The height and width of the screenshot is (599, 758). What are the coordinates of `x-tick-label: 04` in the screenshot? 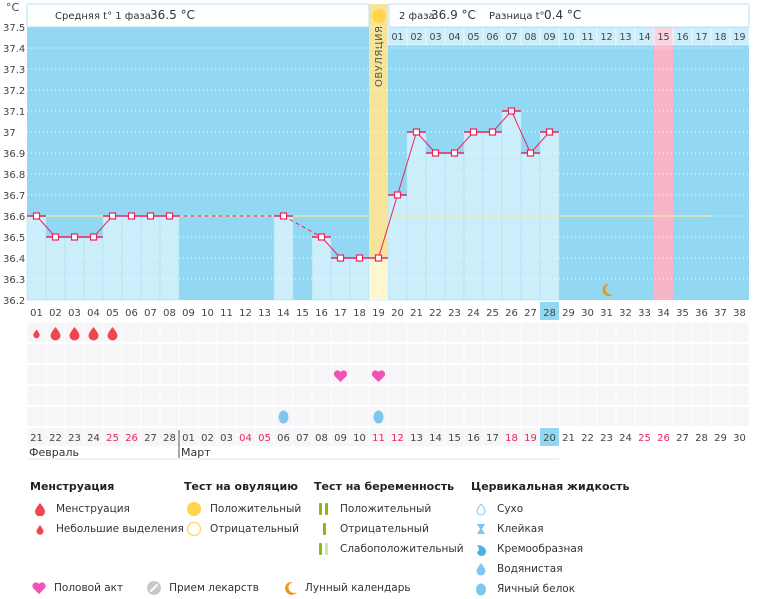 It's located at (93, 313).